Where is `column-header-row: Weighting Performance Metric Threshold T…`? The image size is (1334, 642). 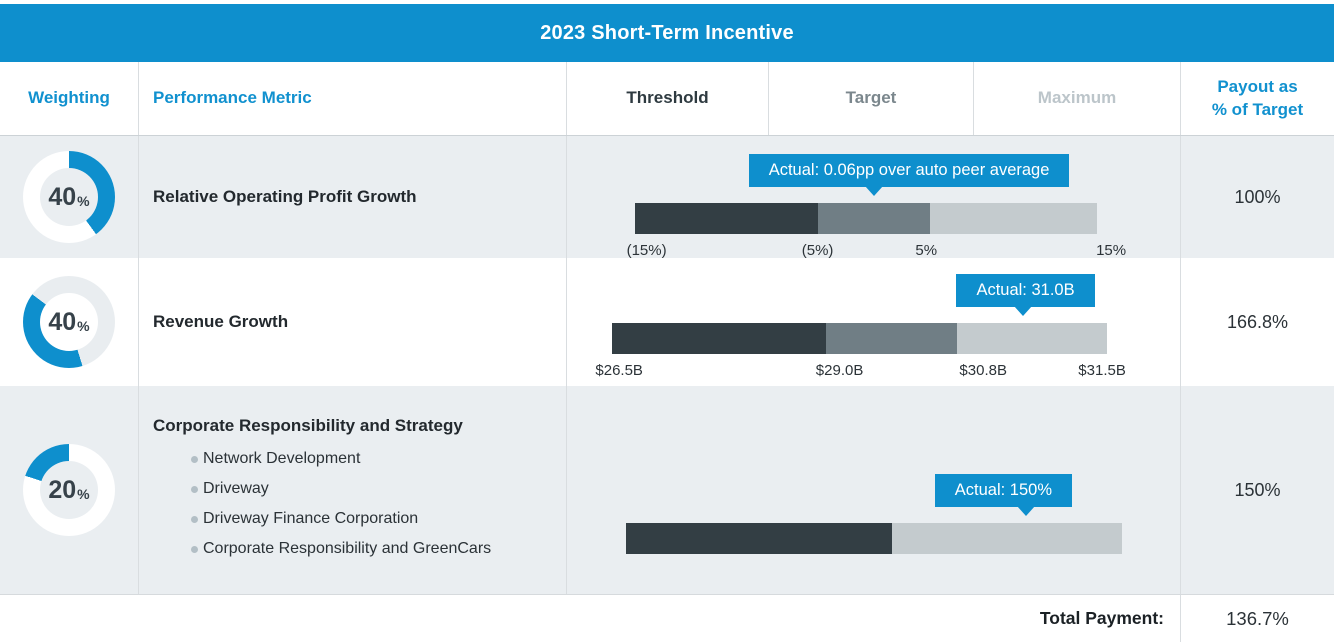
column-header-row: Weighting Performance Metric Threshold T… is located at coordinates (667, 99).